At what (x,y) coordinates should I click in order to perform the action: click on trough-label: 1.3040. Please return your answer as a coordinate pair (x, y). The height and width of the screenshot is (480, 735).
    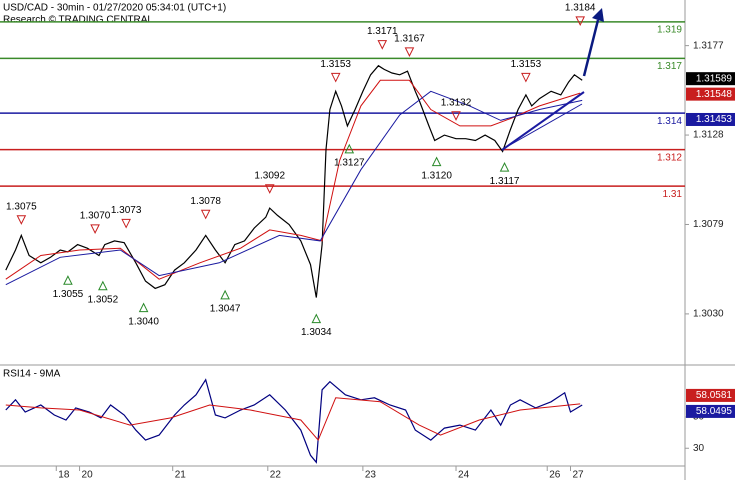
    Looking at the image, I should click on (143, 321).